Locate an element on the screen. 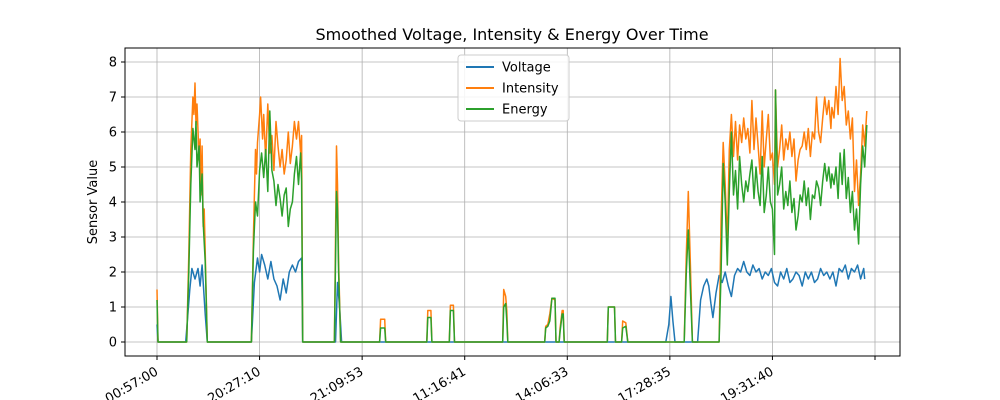 The image size is (1000, 400). y-tick-label: 2 is located at coordinates (113, 273).